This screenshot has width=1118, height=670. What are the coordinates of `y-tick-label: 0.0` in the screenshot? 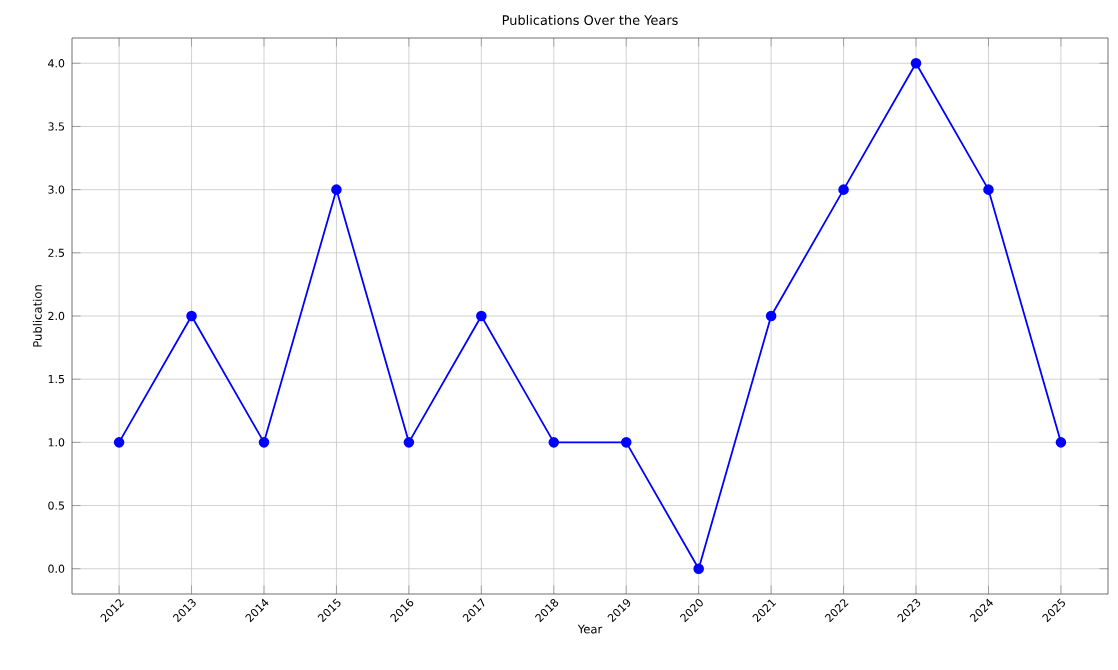 It's located at (56, 568).